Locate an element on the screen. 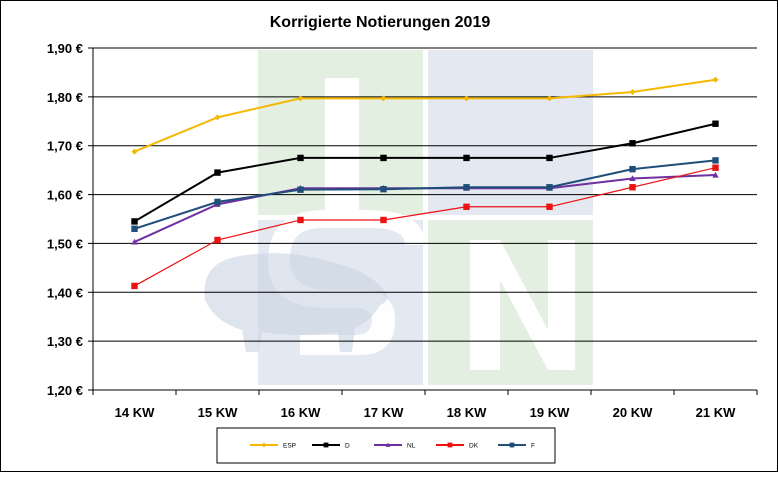 The image size is (778, 477). series-line-f is located at coordinates (425, 194).